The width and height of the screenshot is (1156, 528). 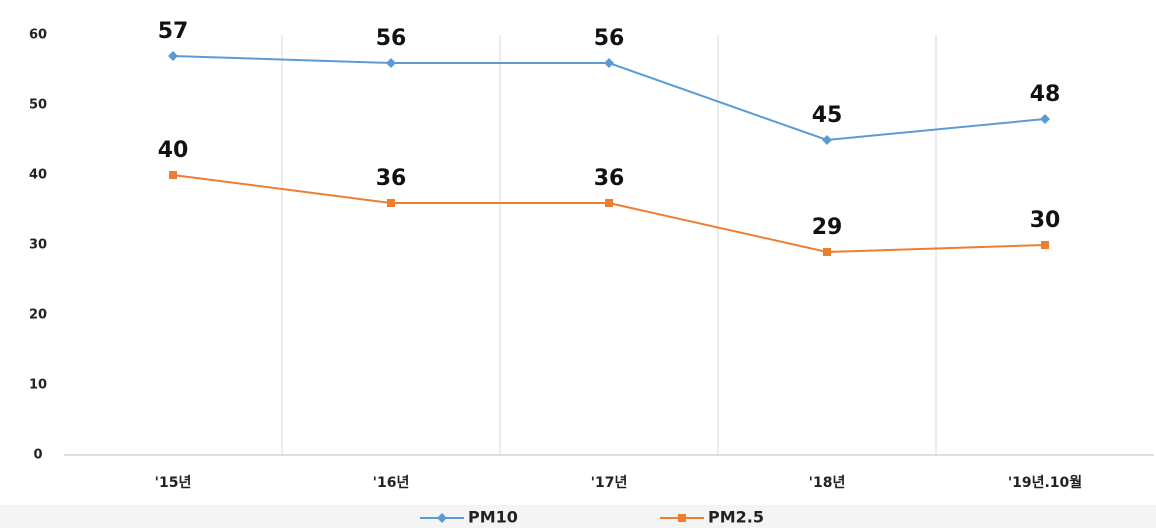 I want to click on value-label: 29, so click(x=827, y=227).